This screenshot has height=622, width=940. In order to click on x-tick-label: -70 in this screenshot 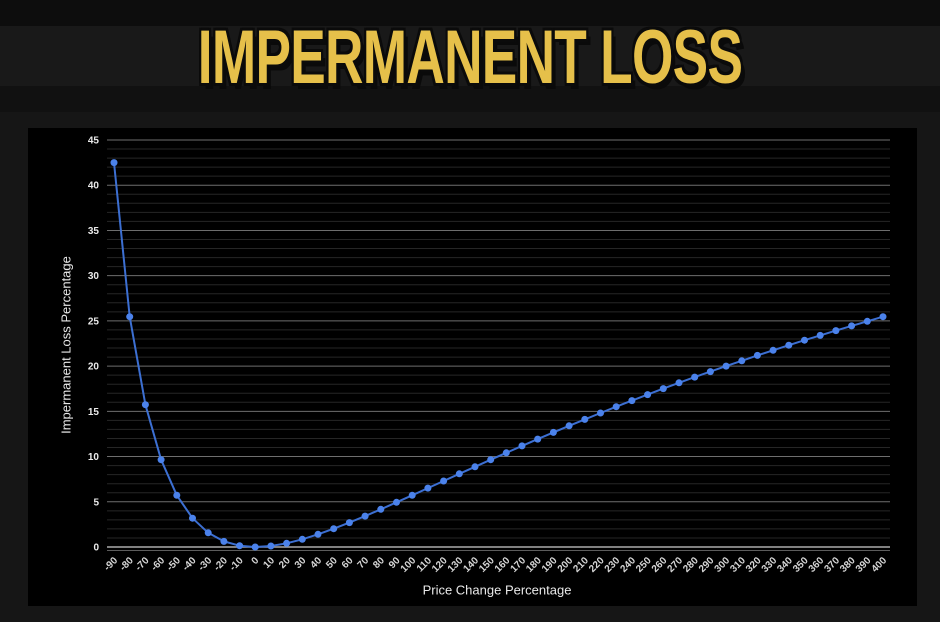, I will do `click(143, 564)`.